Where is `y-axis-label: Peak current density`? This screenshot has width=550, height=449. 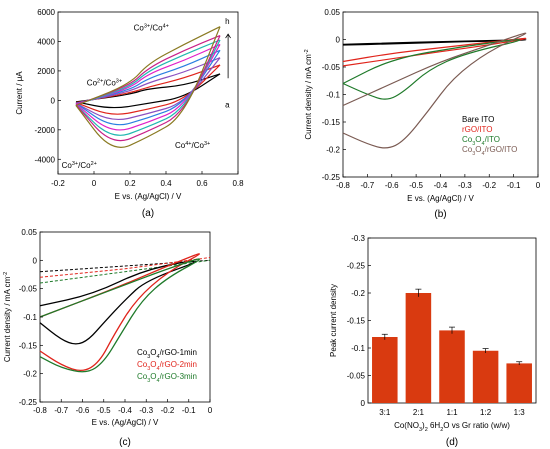 y-axis-label: Peak current density is located at coordinates (333, 320).